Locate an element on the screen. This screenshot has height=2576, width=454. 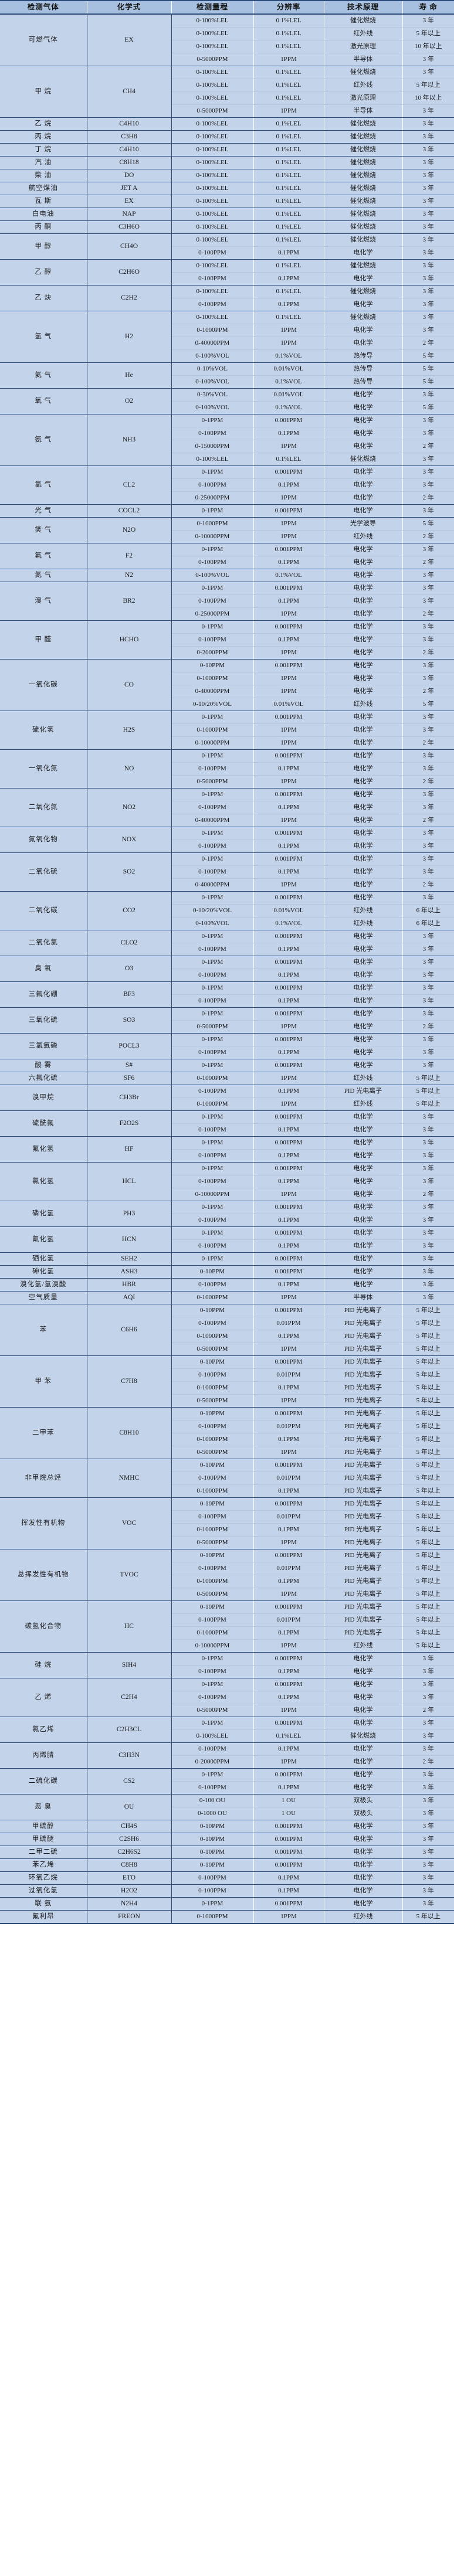
gas-name-cell: 碳氢化合物 is located at coordinates (43, 1627).